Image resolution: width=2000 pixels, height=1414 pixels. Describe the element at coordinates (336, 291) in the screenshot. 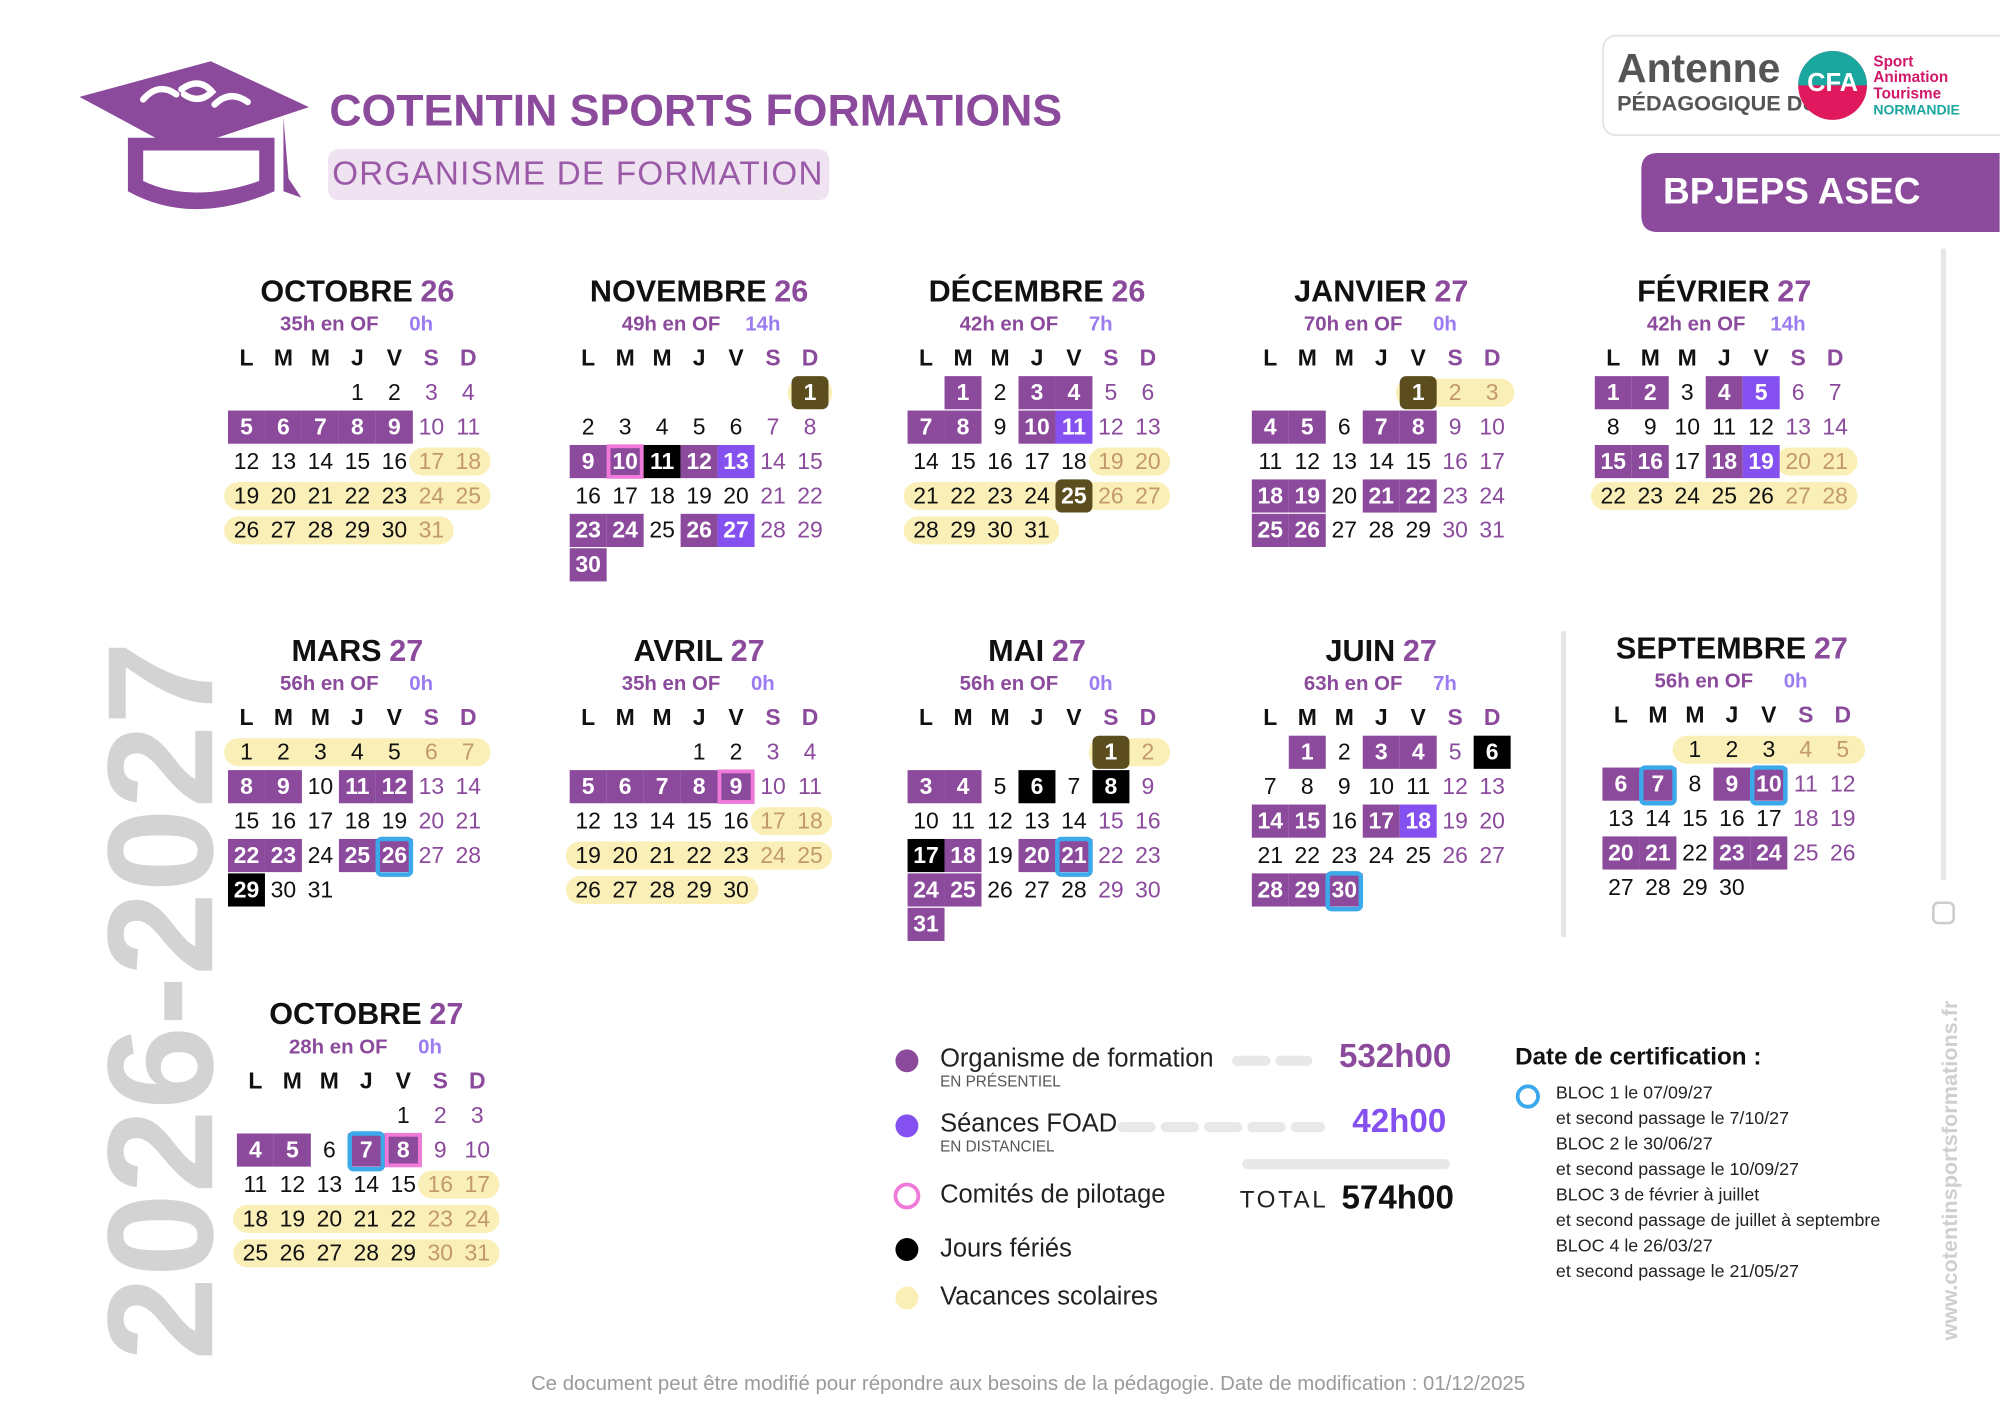

I see `month-name: OCTOBRE` at that location.